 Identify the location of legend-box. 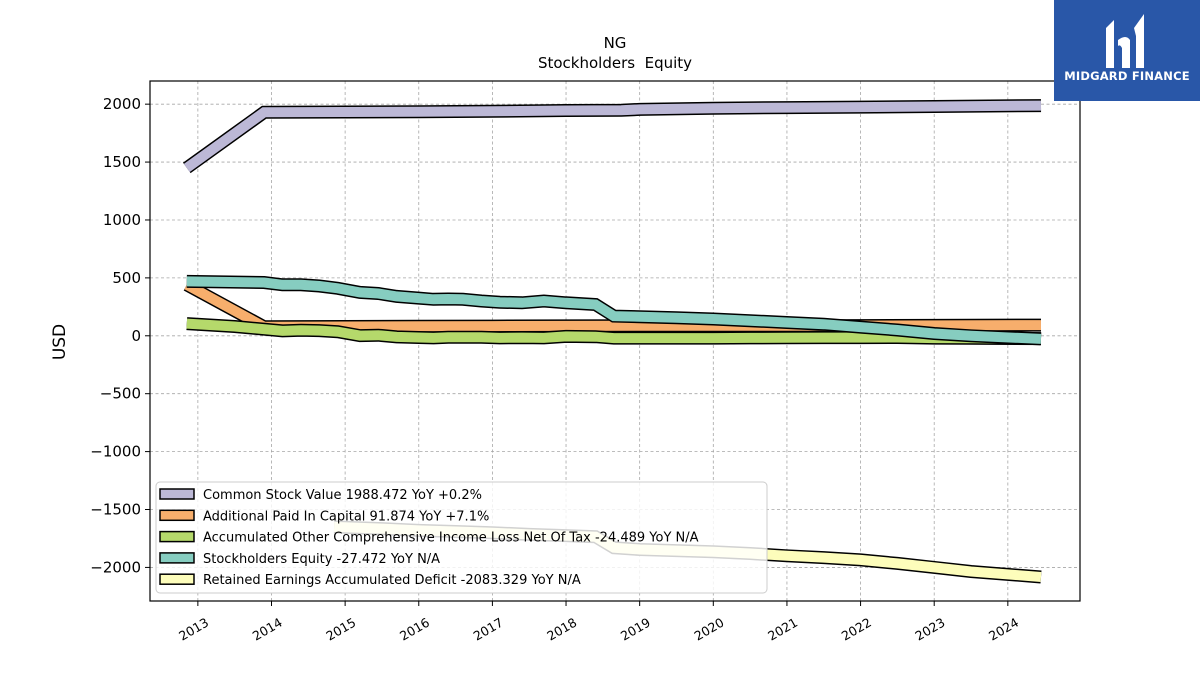
(461, 537).